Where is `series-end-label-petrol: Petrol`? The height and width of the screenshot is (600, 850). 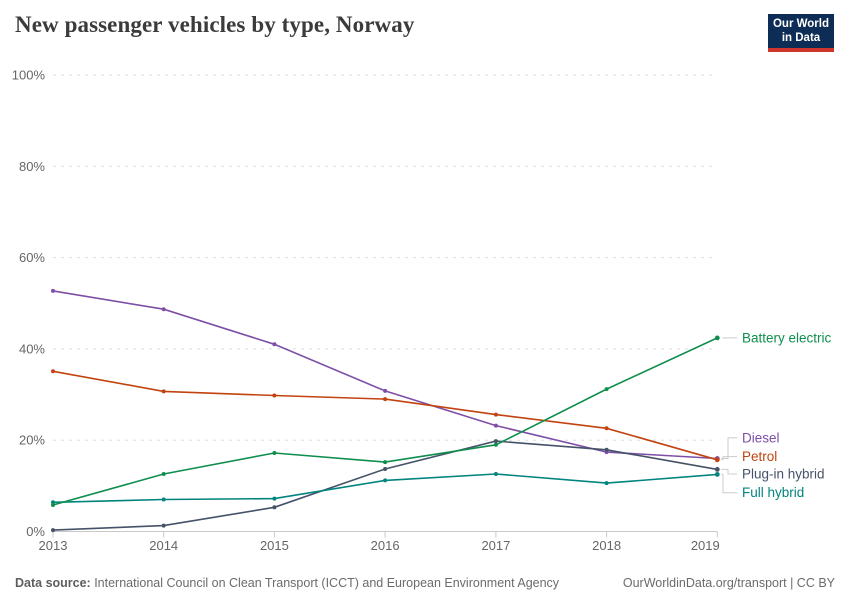
series-end-label-petrol: Petrol is located at coordinates (759, 456).